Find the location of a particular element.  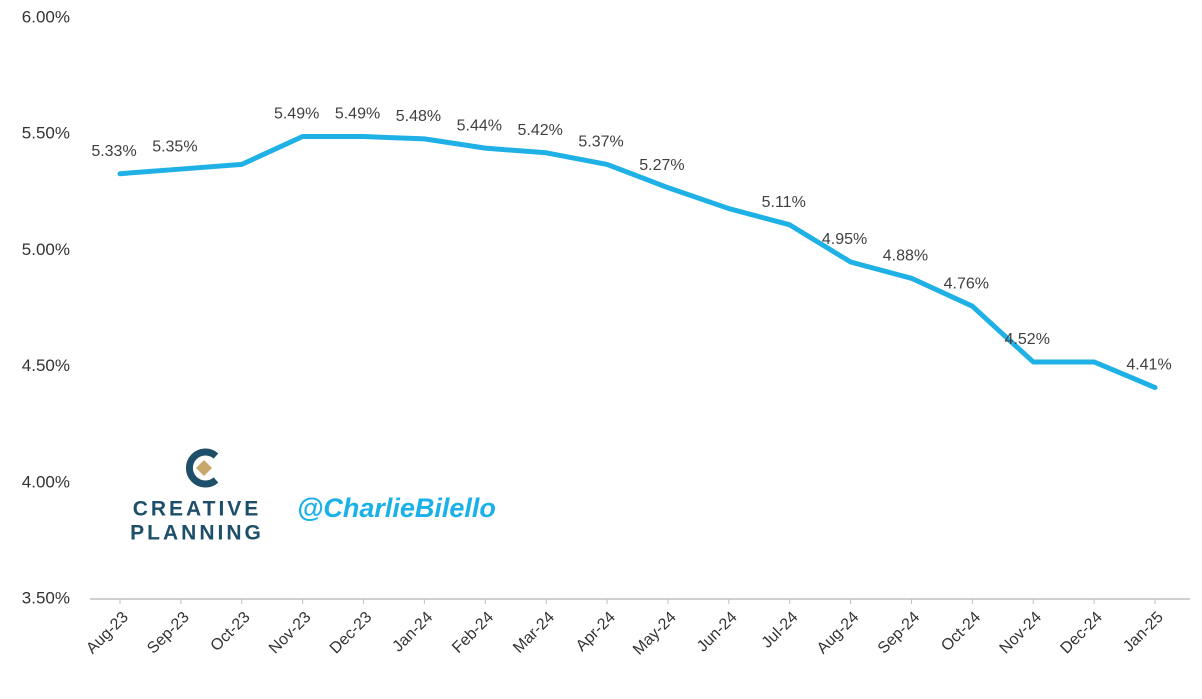

data-label: 4.95% is located at coordinates (844, 239).